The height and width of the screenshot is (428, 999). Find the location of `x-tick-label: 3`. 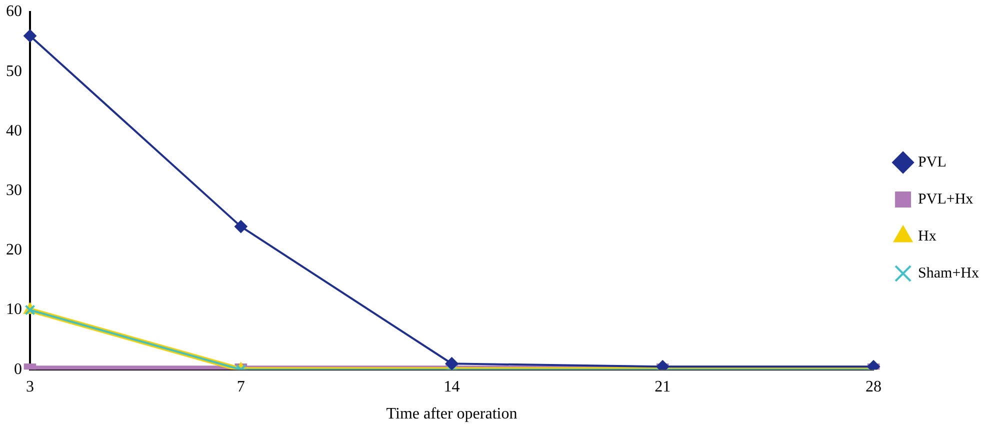

x-tick-label: 3 is located at coordinates (30, 387).